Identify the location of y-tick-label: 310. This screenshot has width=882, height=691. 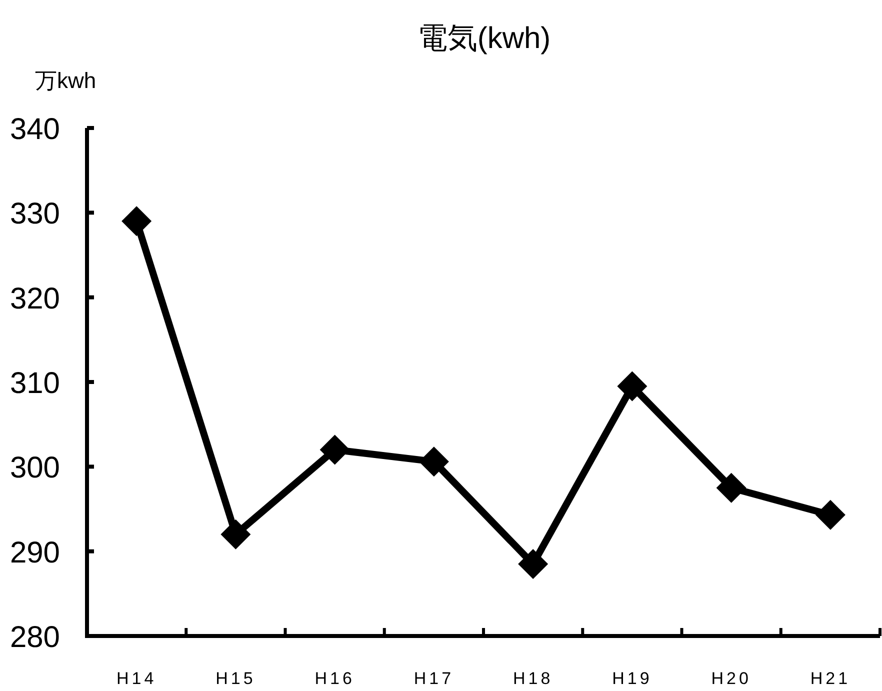
(35, 383).